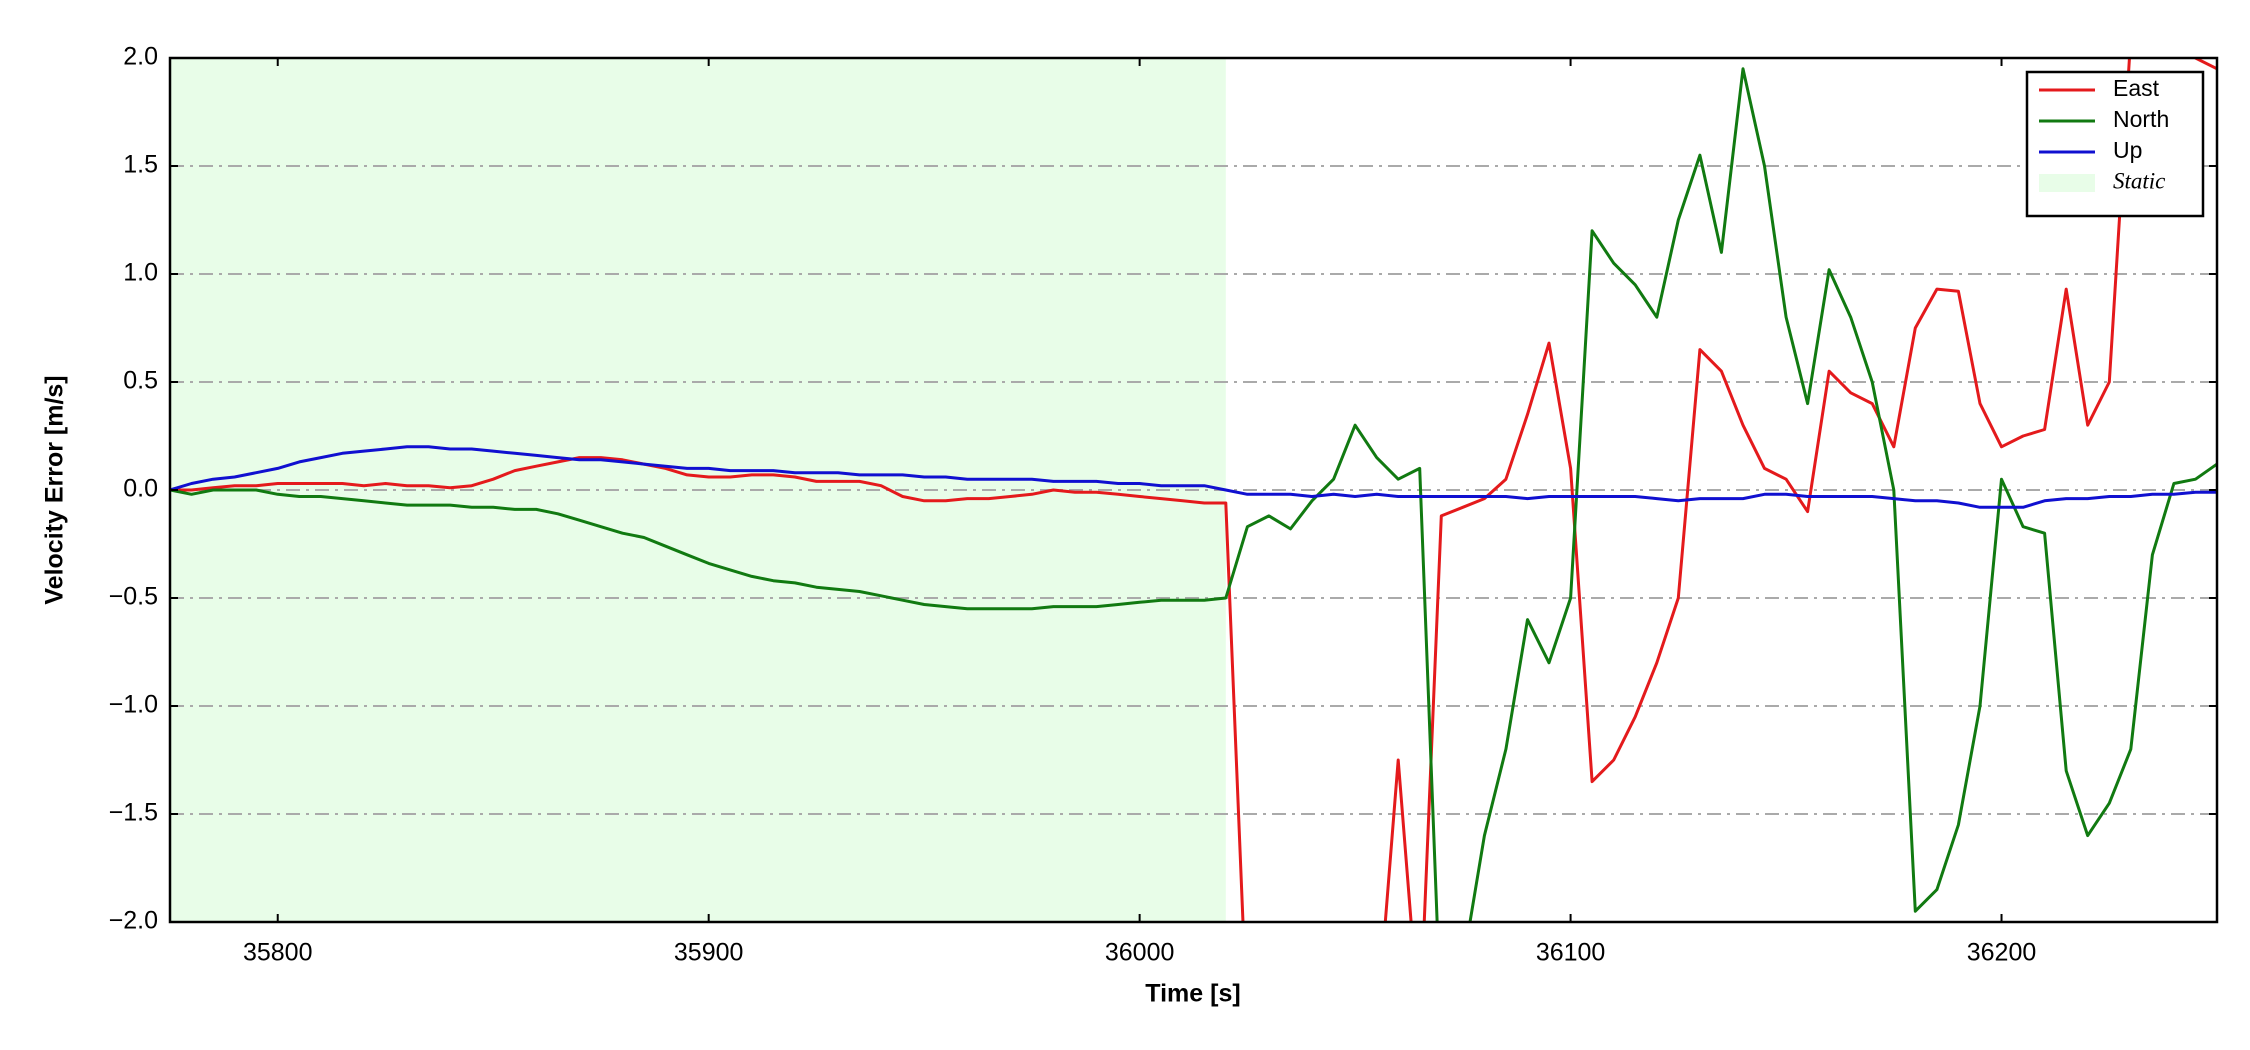 This screenshot has width=2250, height=1050. Describe the element at coordinates (140, 381) in the screenshot. I see `y-tick-label: 0.5` at that location.